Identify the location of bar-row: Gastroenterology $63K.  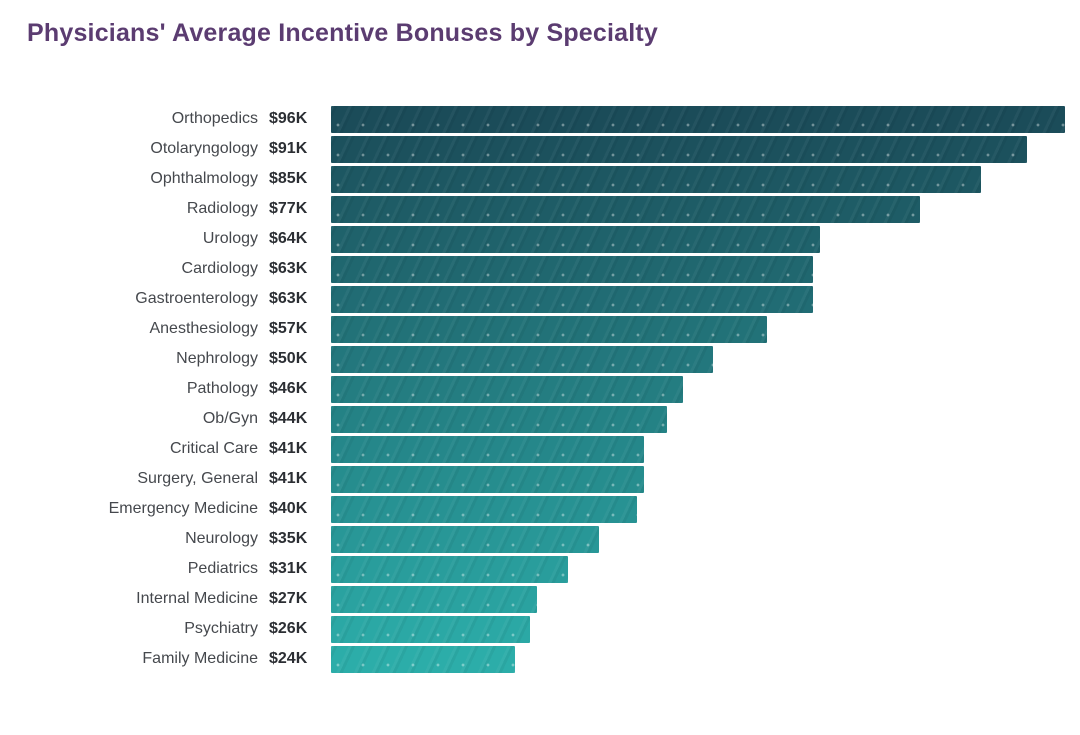
(540, 299).